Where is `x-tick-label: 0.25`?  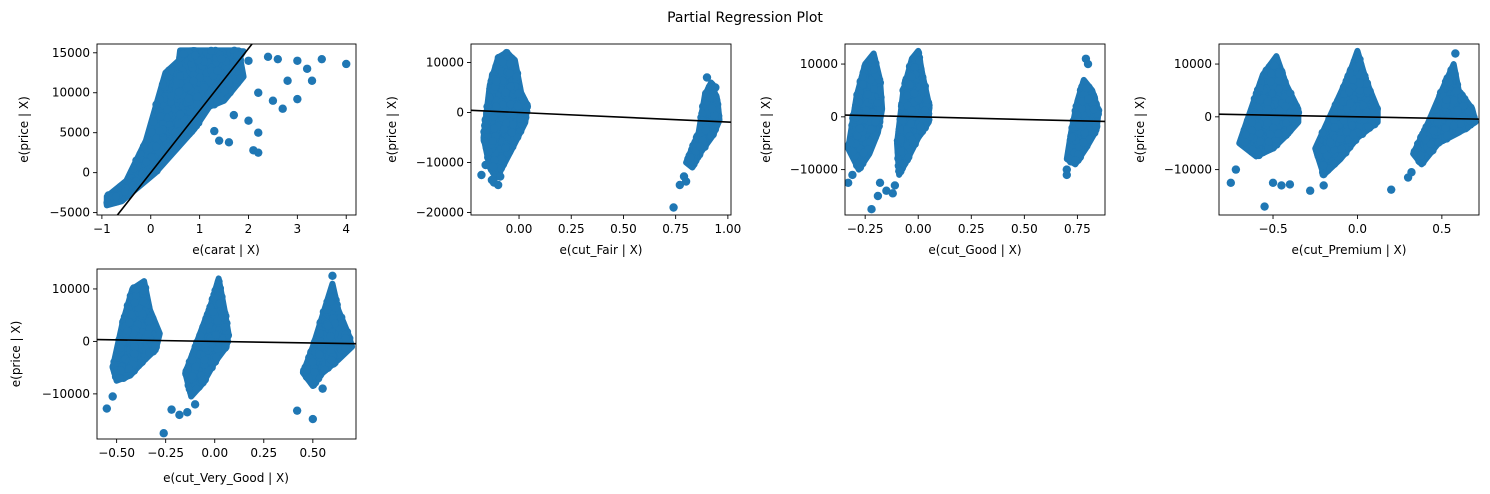 x-tick-label: 0.25 is located at coordinates (971, 229).